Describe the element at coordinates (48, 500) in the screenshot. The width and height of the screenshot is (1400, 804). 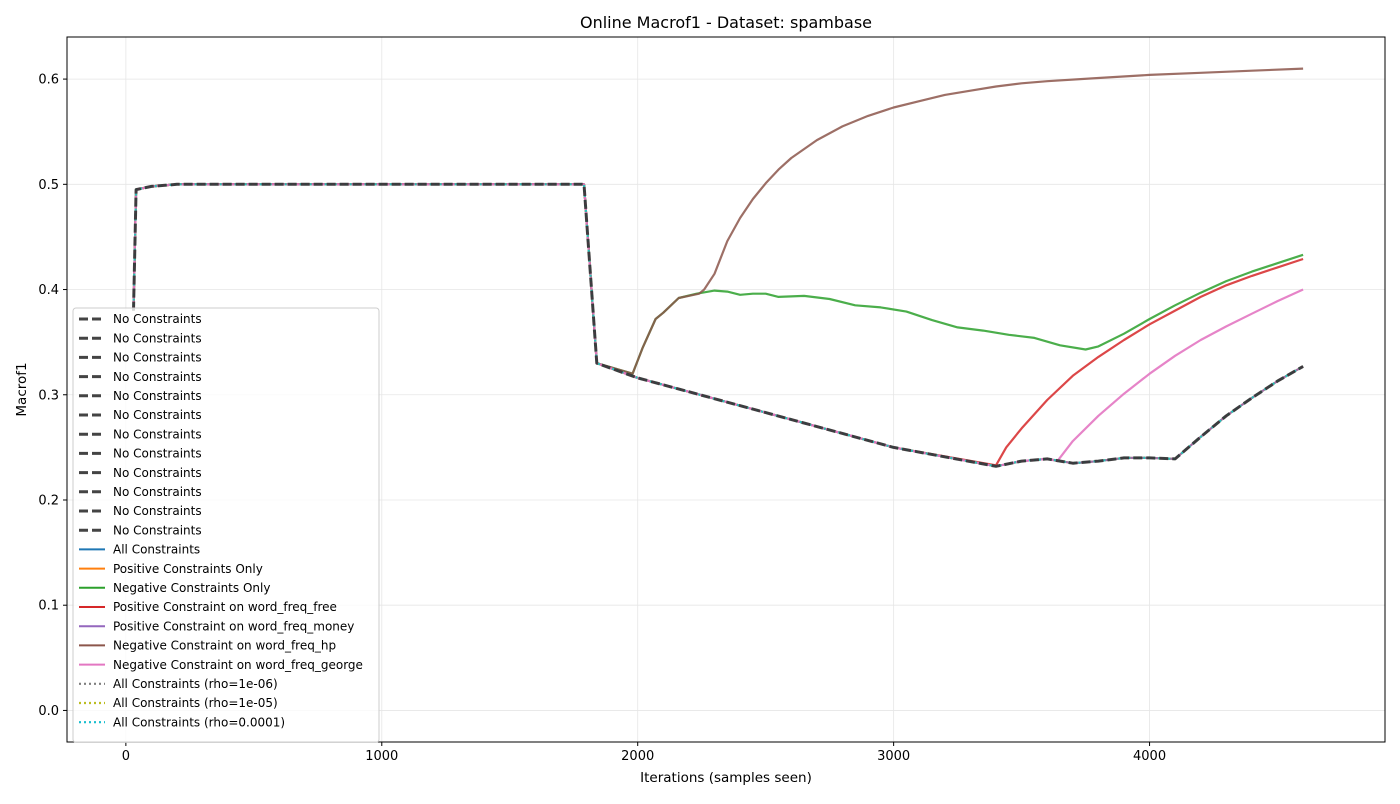
I see `y-tick-label: 0.2` at that location.